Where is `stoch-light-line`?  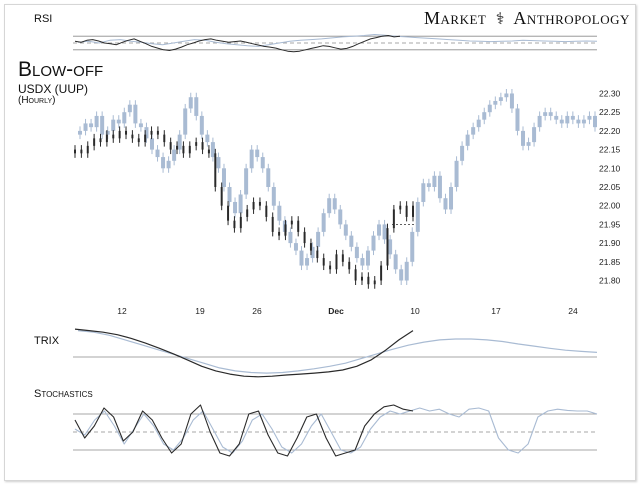 stoch-light-line is located at coordinates (336, 430).